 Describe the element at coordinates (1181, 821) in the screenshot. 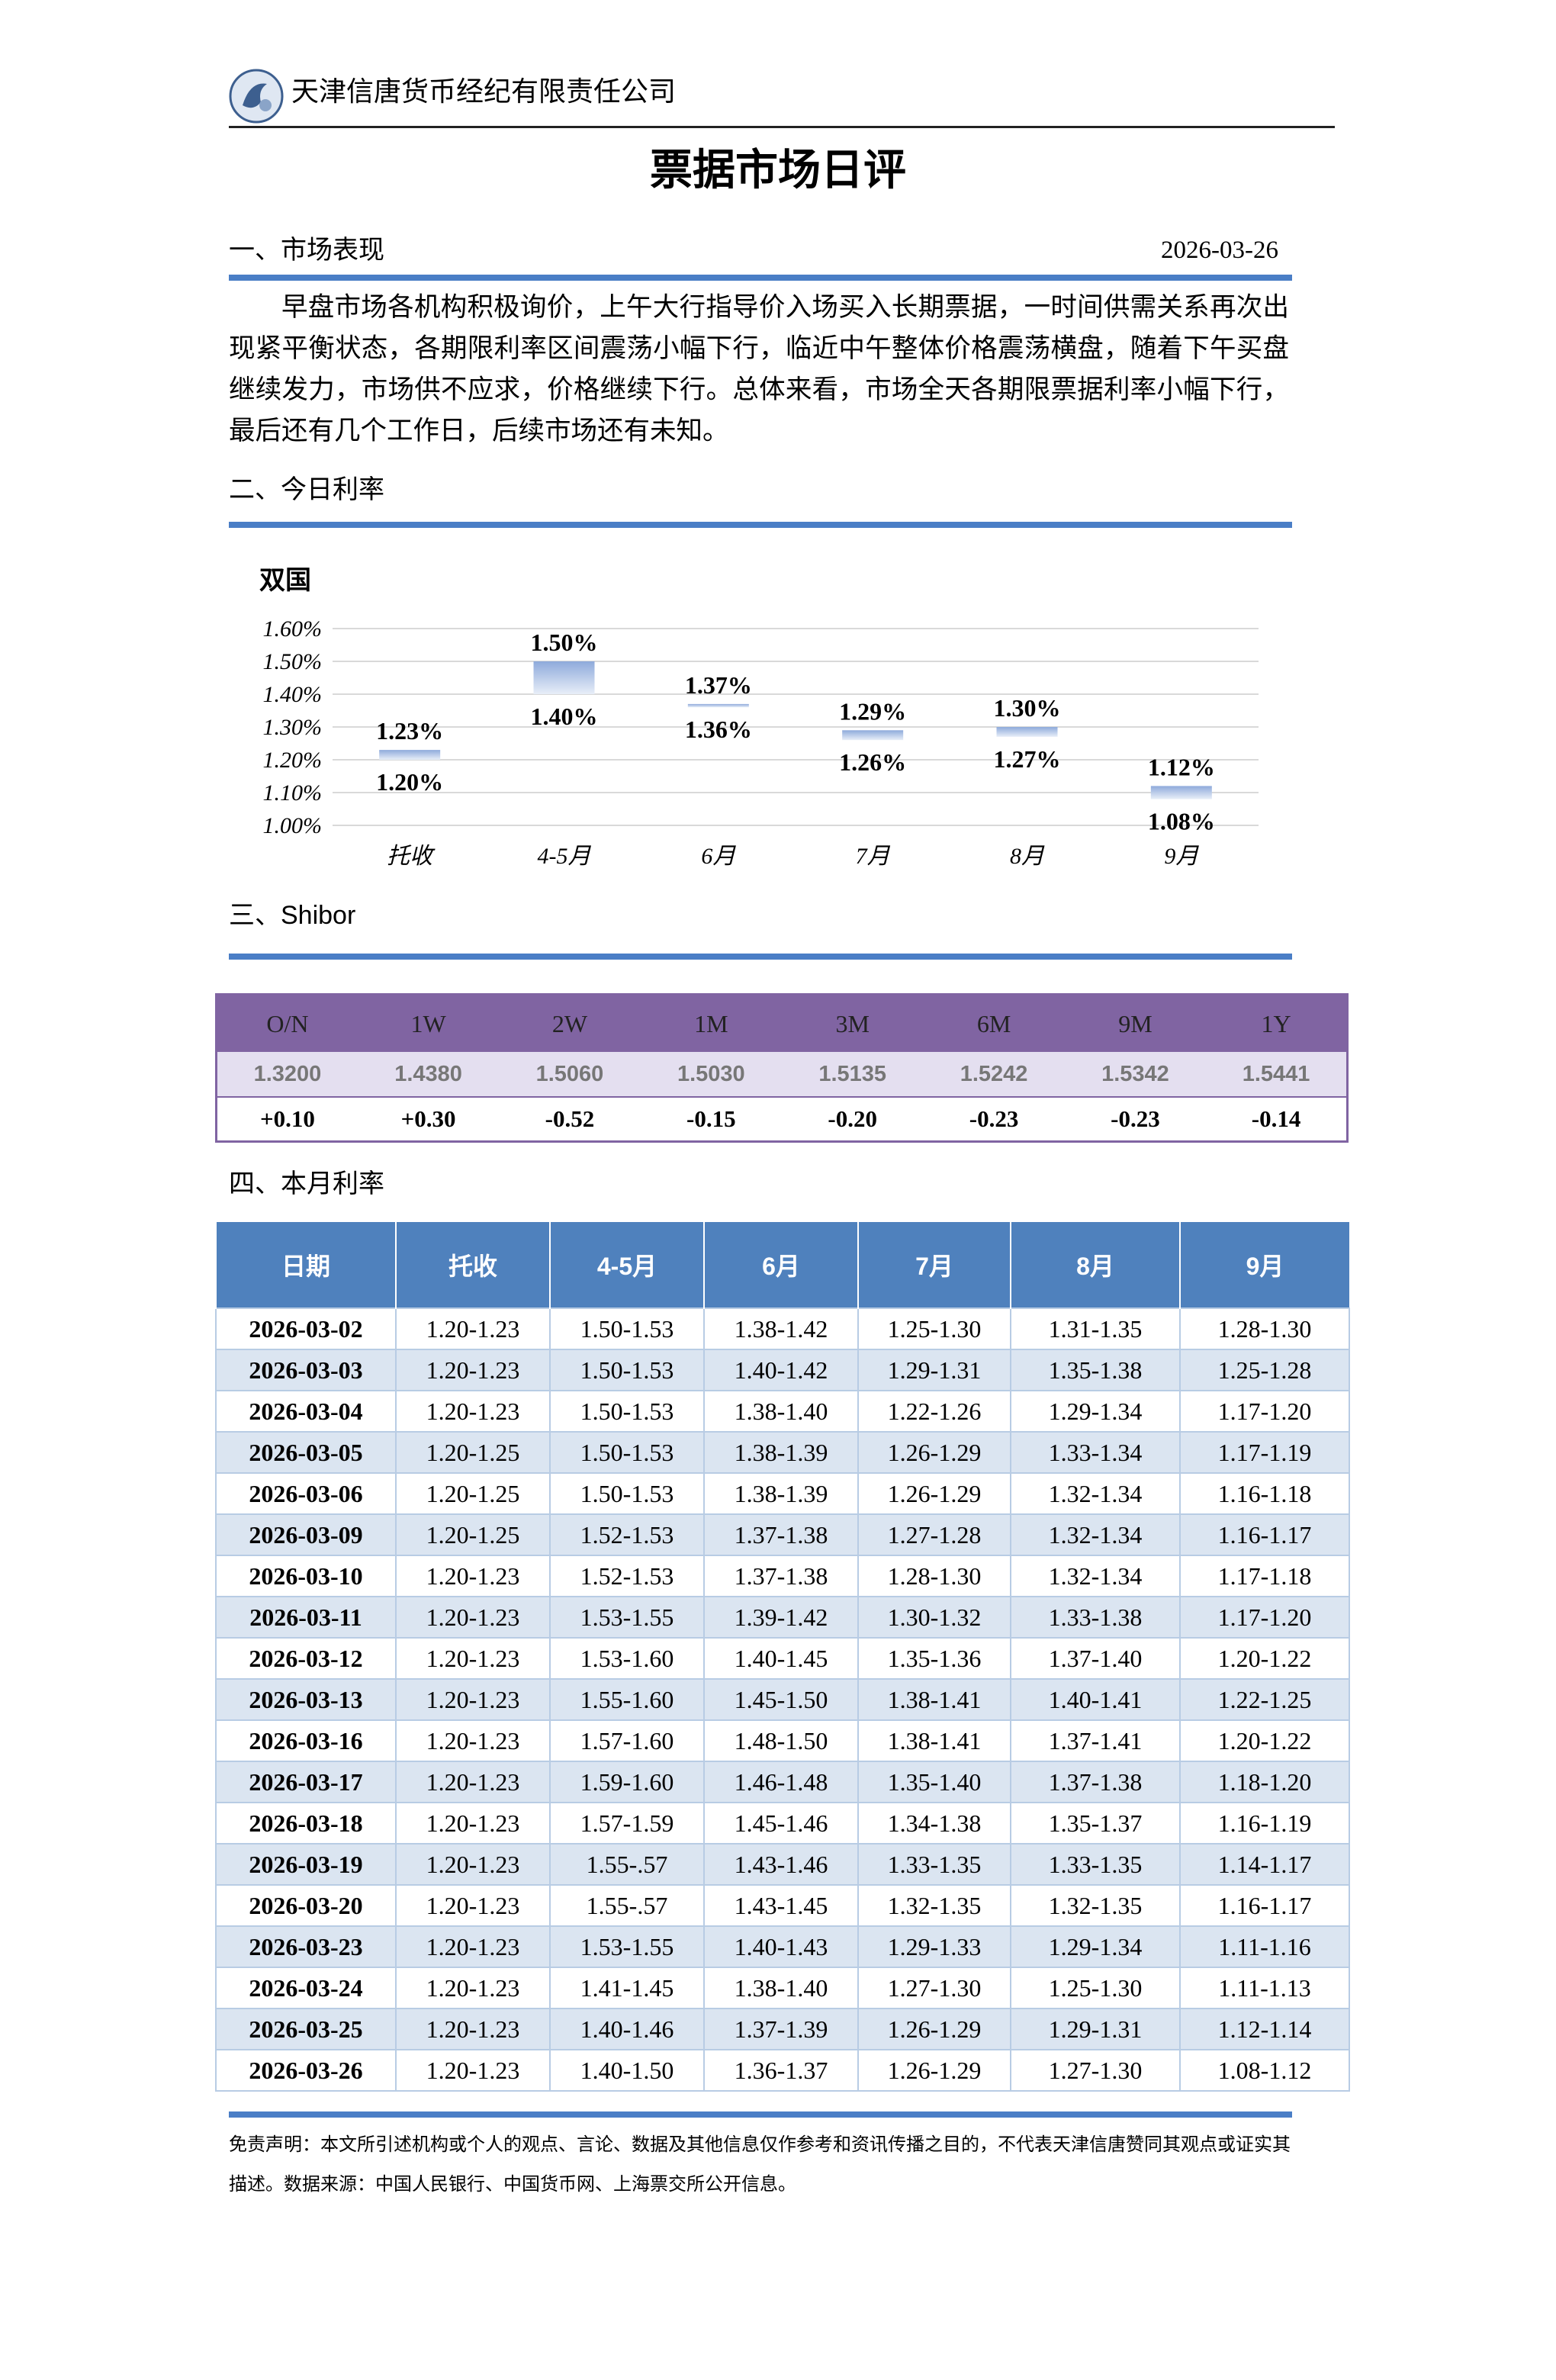

I see `low-label: 1.08%` at that location.